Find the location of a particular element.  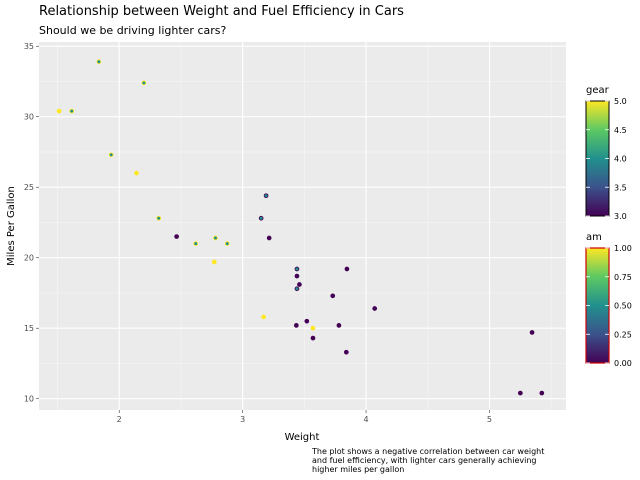

y-tick-label: 15 is located at coordinates (29, 328).